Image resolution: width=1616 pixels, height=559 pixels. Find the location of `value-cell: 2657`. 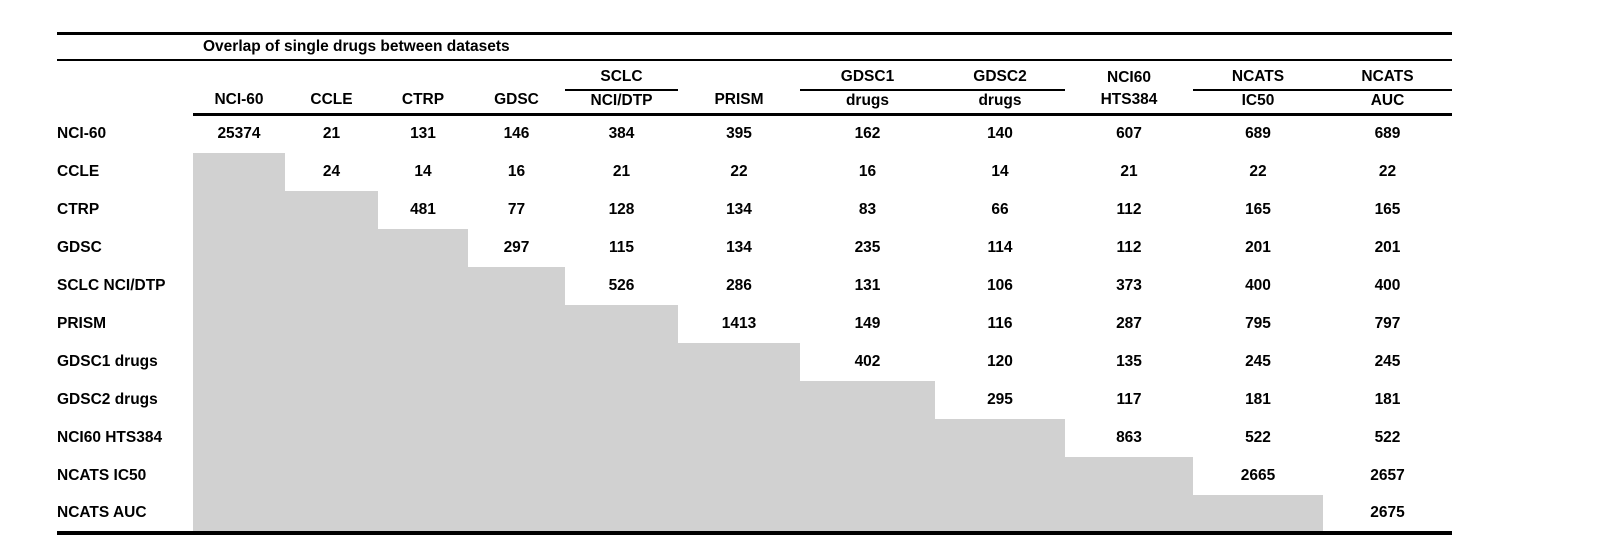

value-cell: 2657 is located at coordinates (1387, 475).